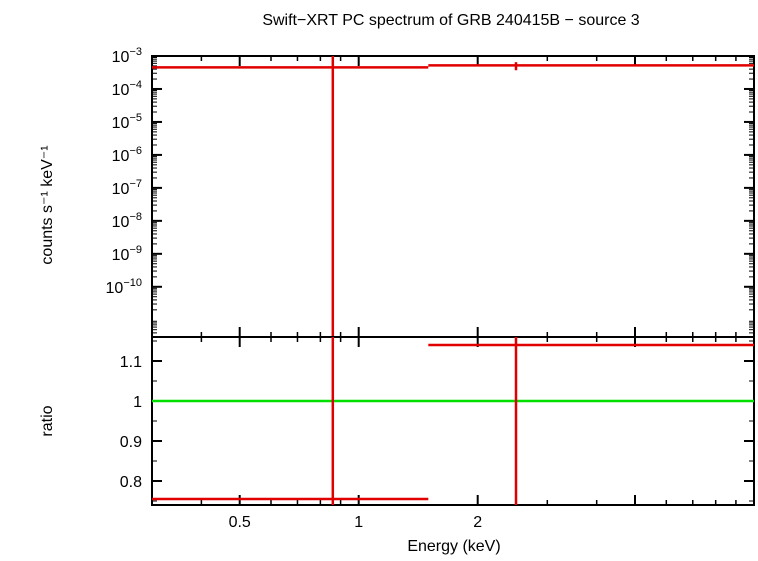 Image resolution: width=758 pixels, height=561 pixels. Describe the element at coordinates (127, 122) in the screenshot. I see `y-tick-label: 10⁻⁵` at that location.